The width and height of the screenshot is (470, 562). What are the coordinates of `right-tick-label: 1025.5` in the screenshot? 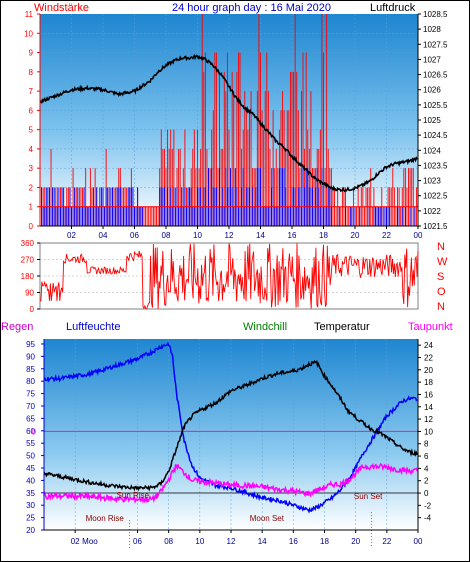 It's located at (435, 105).